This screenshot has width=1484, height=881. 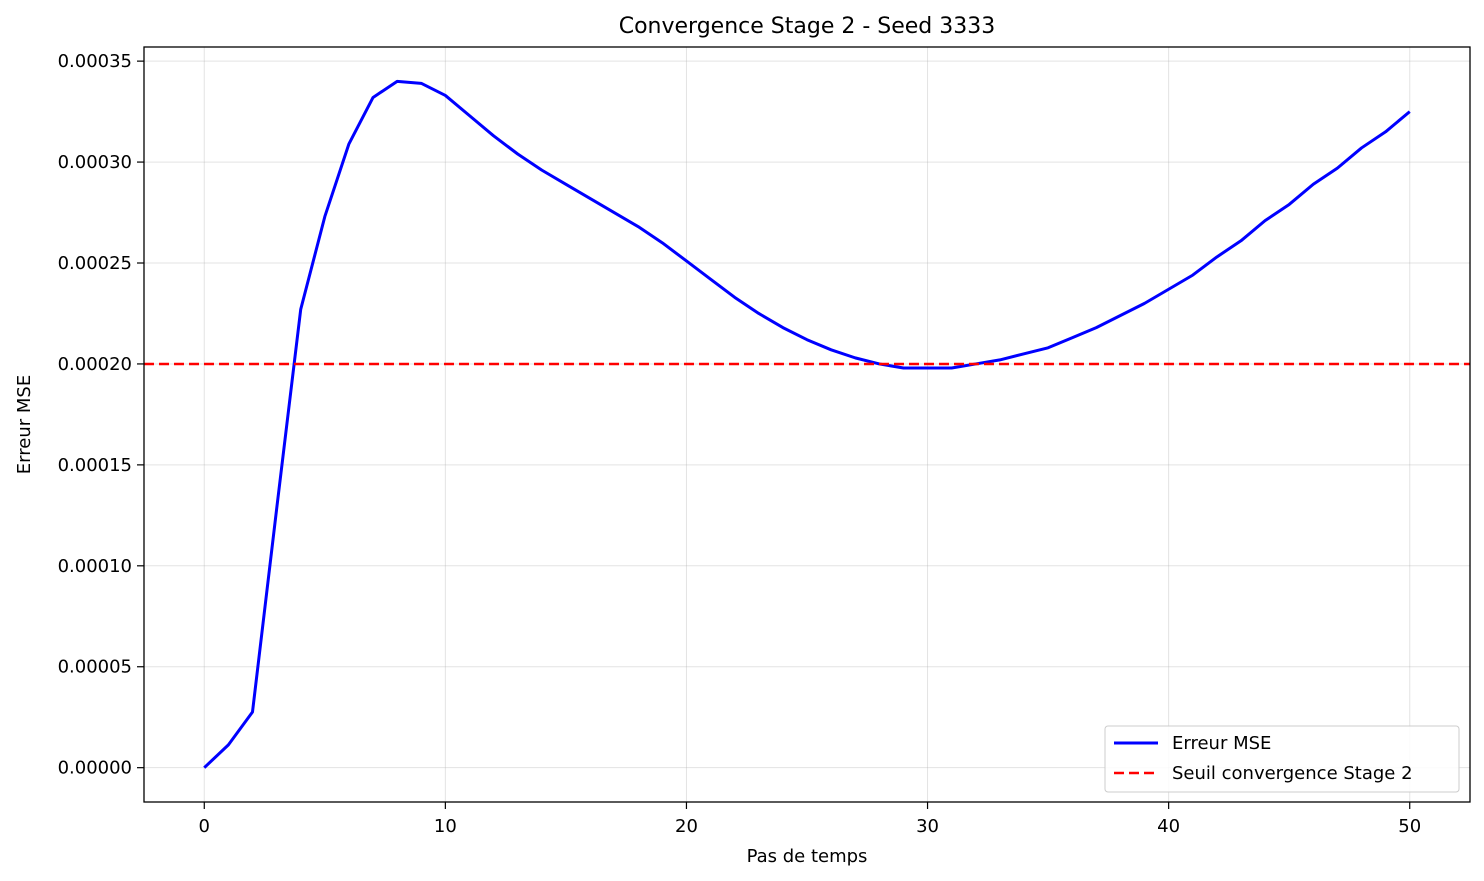 What do you see at coordinates (1221, 743) in the screenshot?
I see `legend-label-mse: Erreur MSE` at bounding box center [1221, 743].